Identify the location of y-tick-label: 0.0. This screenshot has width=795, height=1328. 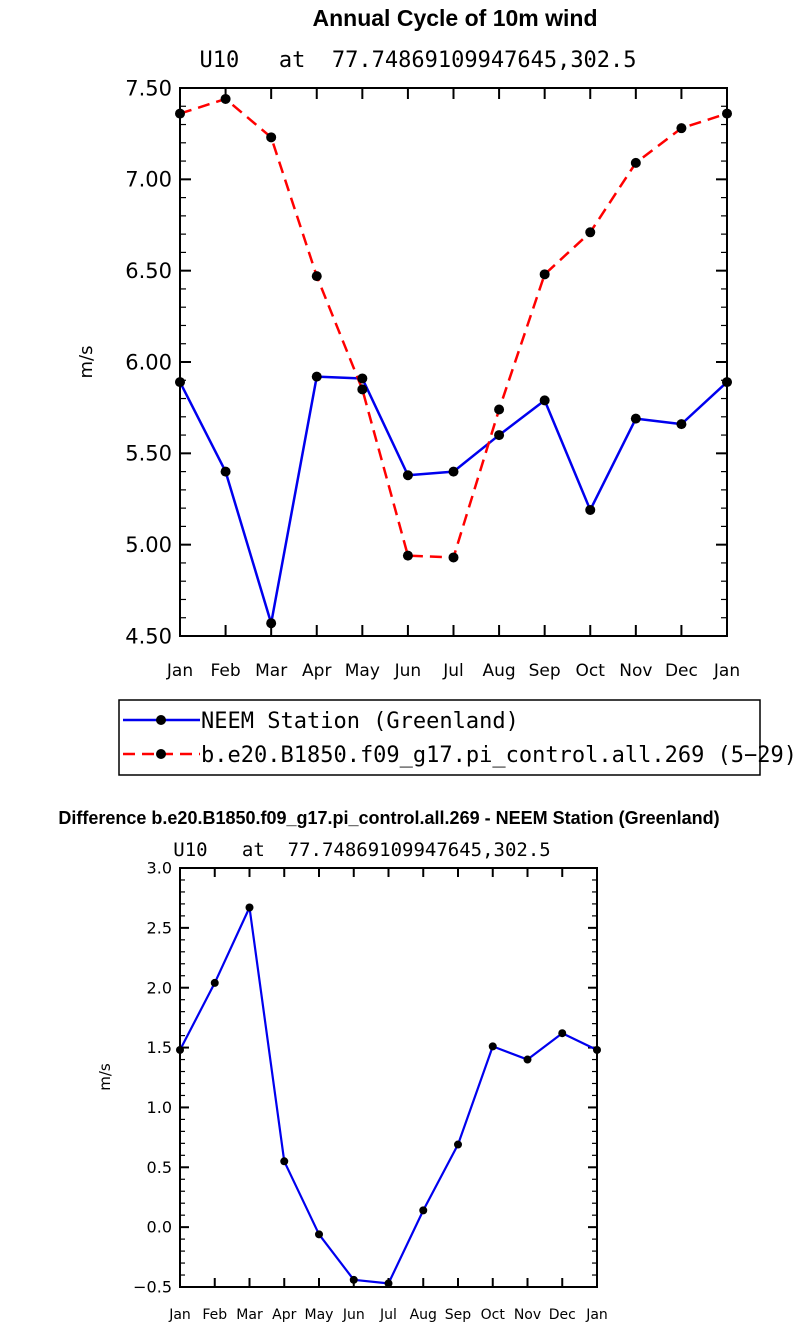
(159, 1227).